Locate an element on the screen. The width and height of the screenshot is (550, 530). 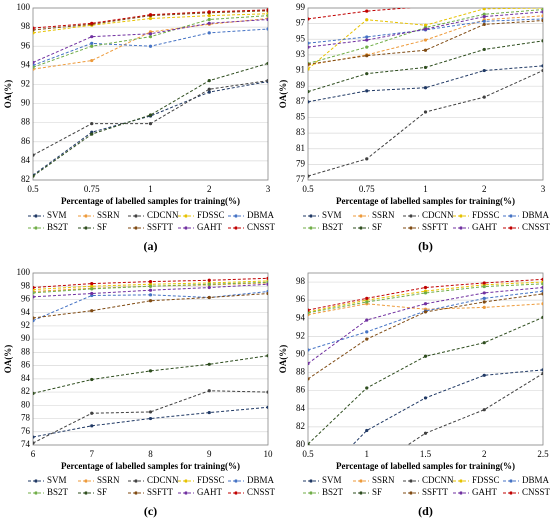
caption: (c) is located at coordinates (150, 511).